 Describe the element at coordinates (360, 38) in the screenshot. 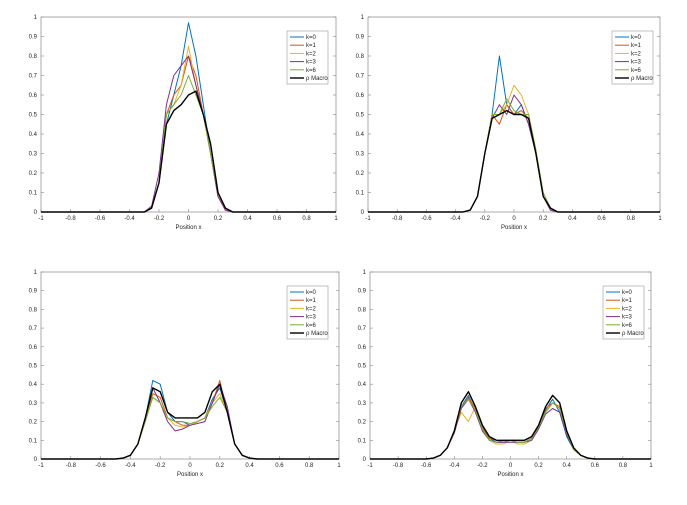

I see `y-tick-label: 0.9` at that location.